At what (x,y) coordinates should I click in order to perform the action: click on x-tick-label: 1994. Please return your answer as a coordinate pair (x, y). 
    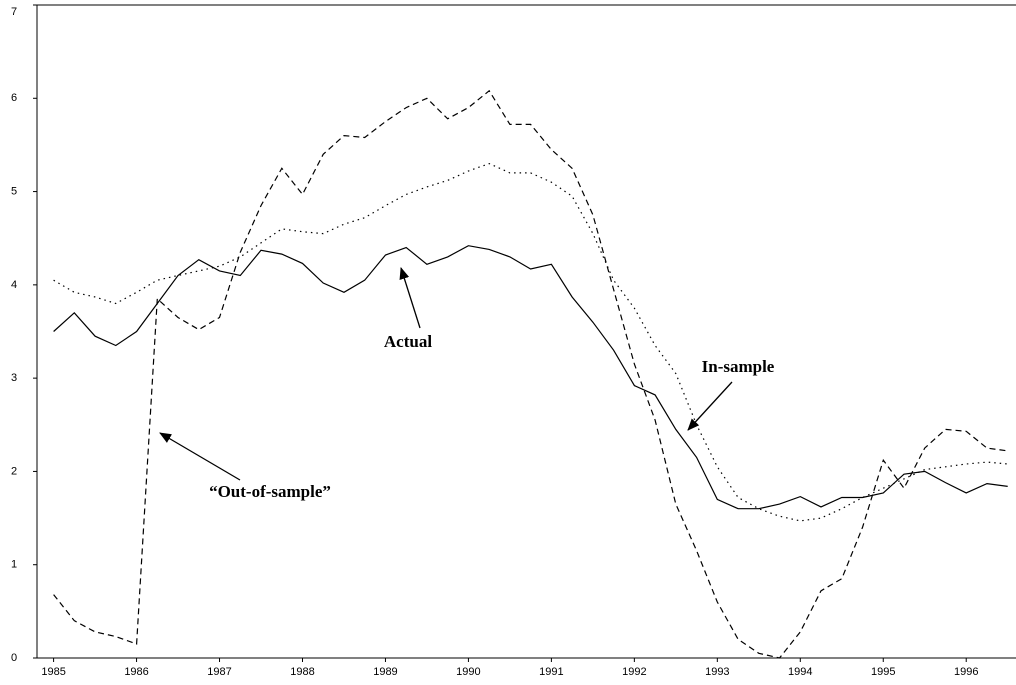
    Looking at the image, I should click on (800, 672).